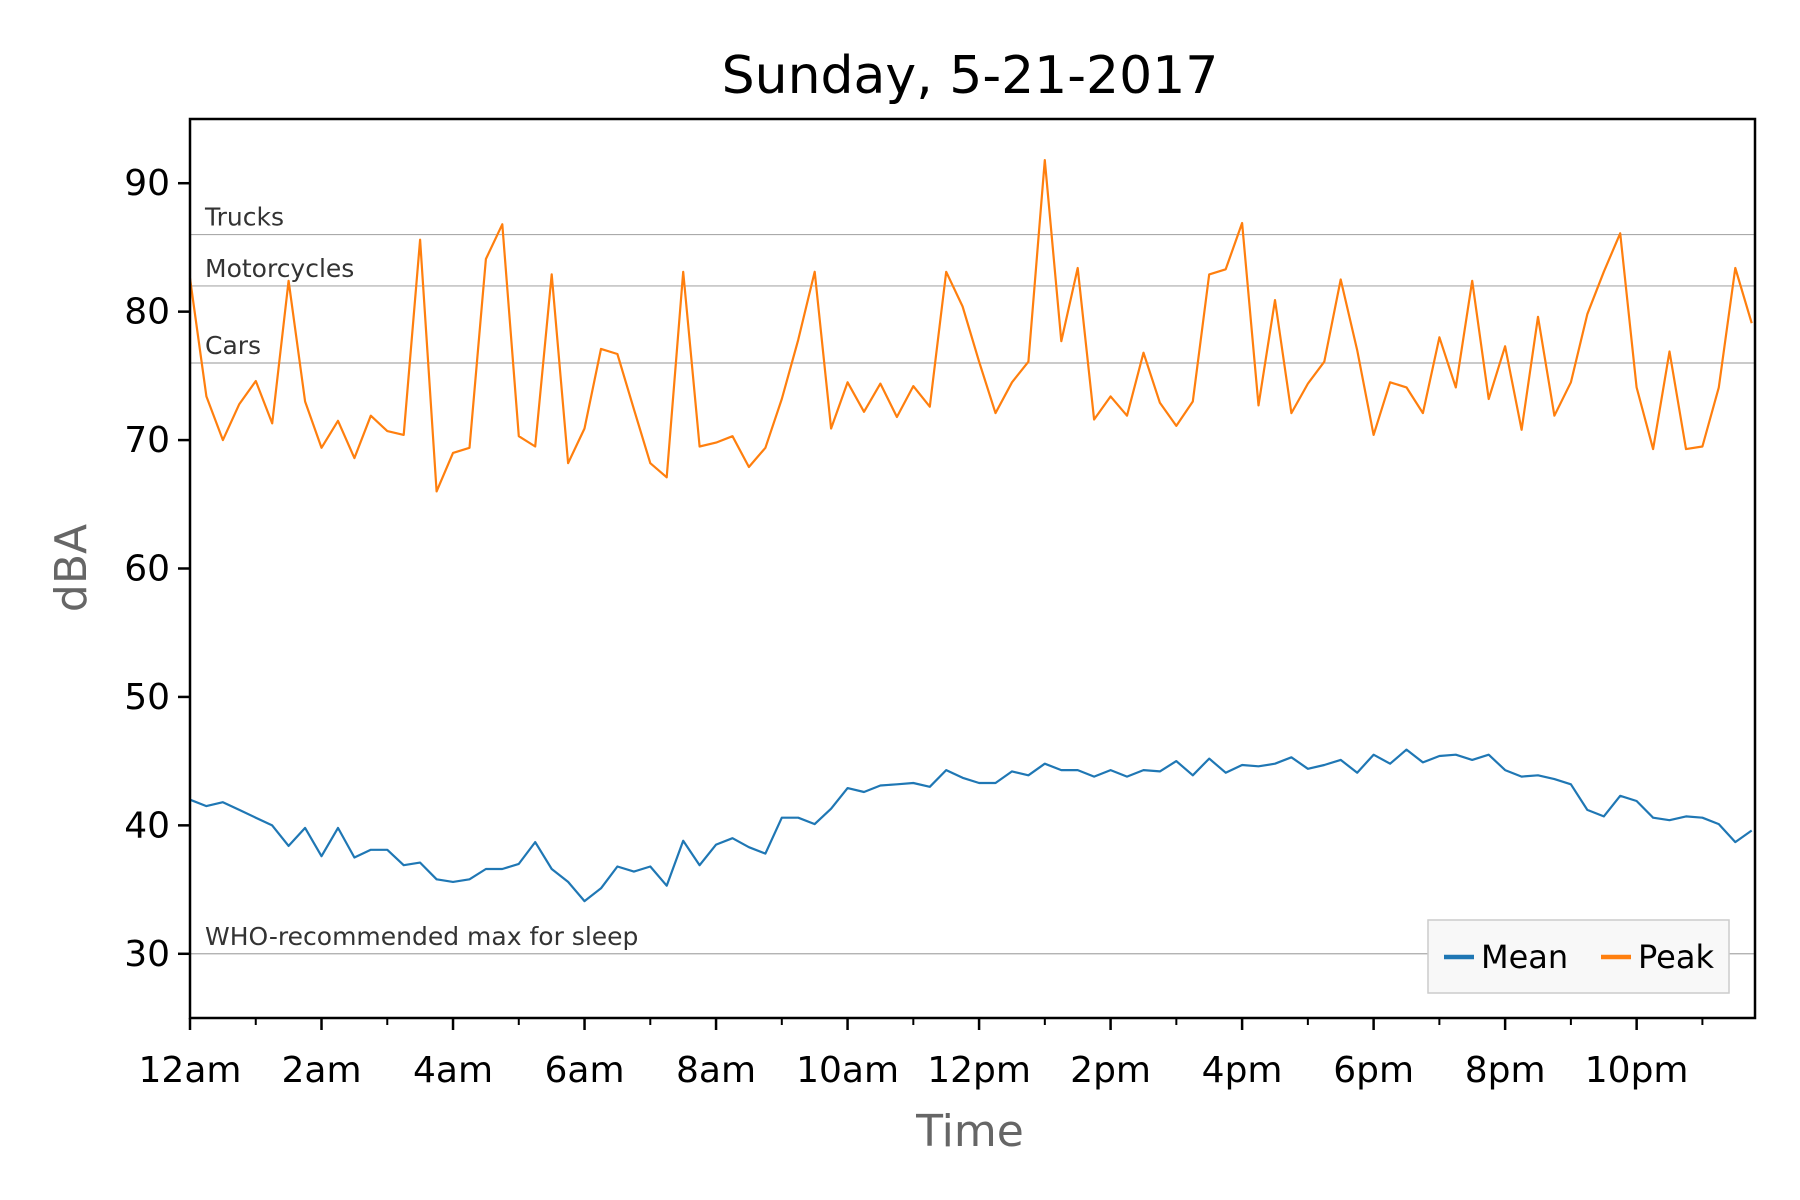  I want to click on y-axis-label: dBA, so click(71, 568).